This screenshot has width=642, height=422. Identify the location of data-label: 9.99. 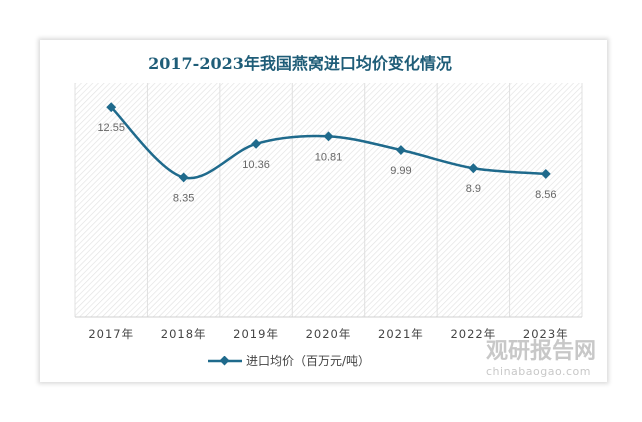
(400, 171).